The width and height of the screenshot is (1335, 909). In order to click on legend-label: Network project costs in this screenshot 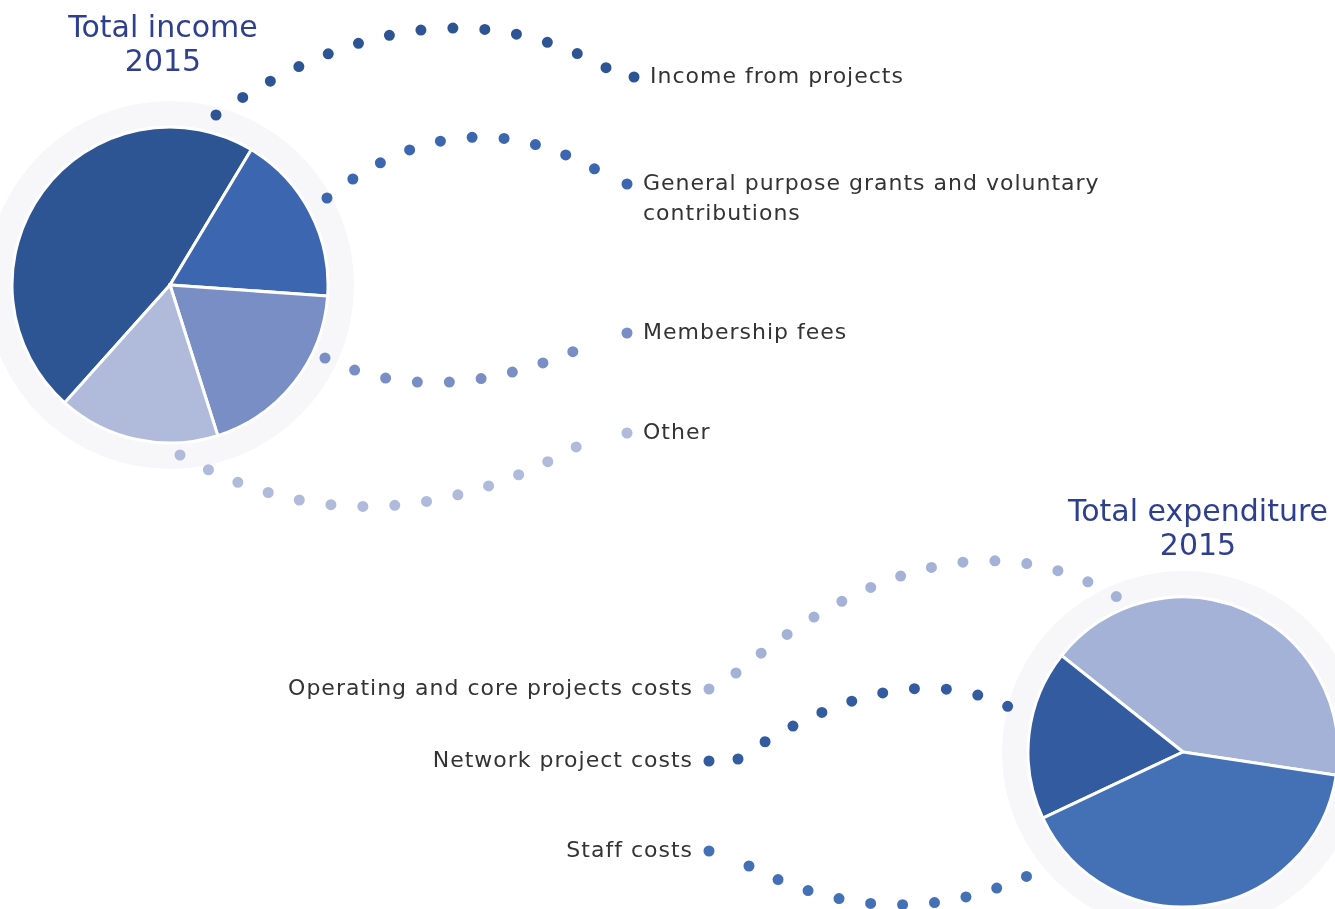, I will do `click(562, 759)`.